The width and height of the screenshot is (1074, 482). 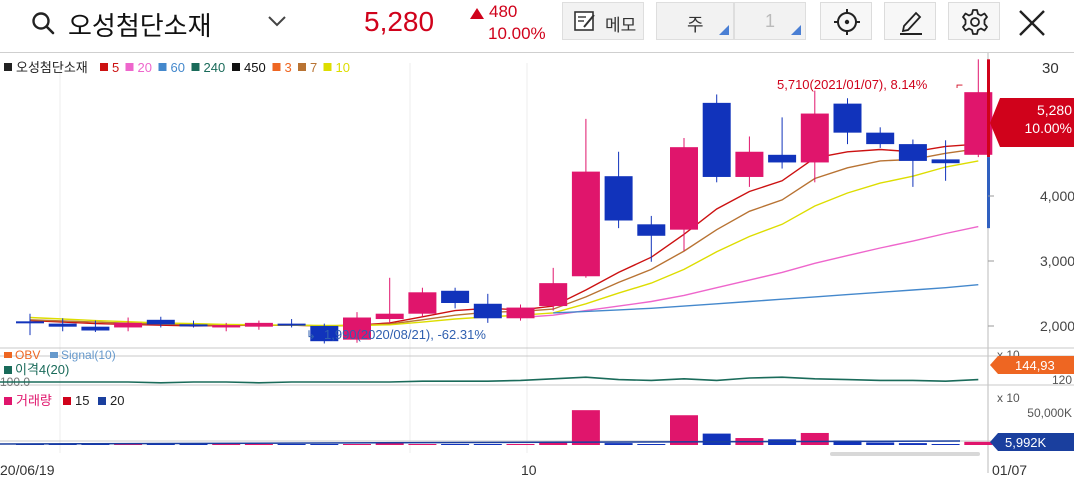 What do you see at coordinates (42, 369) in the screenshot?
I see `legend-label: 이격4(20)` at bounding box center [42, 369].